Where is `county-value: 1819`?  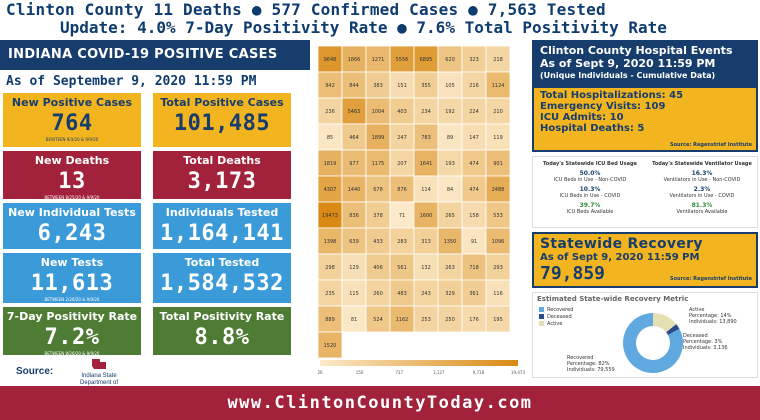
county-value: 1819 is located at coordinates (330, 164).